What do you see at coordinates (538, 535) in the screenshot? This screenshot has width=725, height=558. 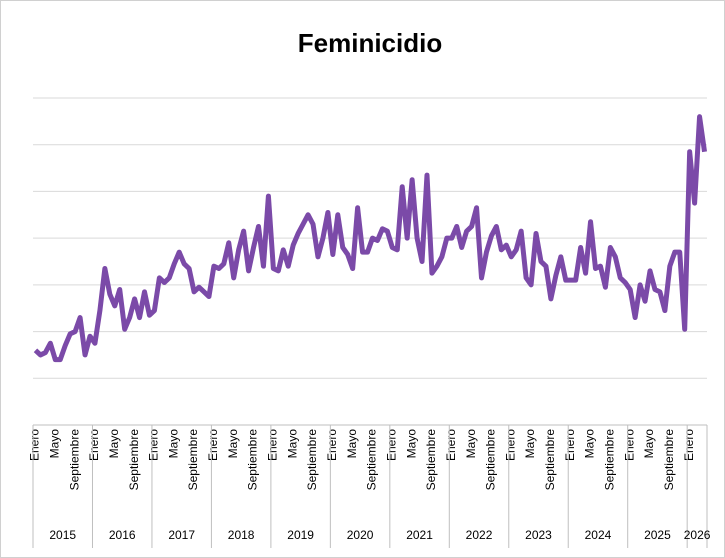 I see `year-label: 2023` at bounding box center [538, 535].